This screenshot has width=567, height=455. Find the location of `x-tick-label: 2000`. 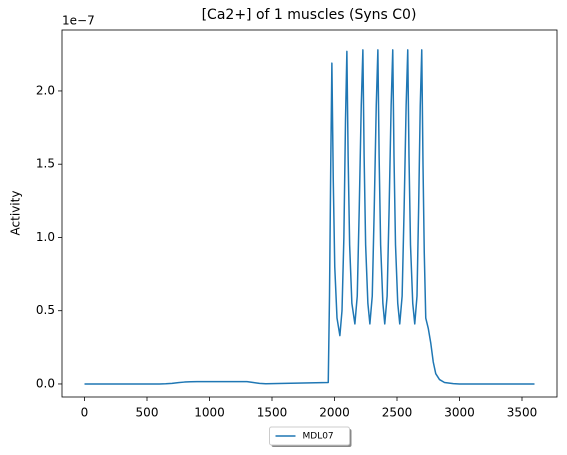

x-tick-label: 2000 is located at coordinates (334, 413).